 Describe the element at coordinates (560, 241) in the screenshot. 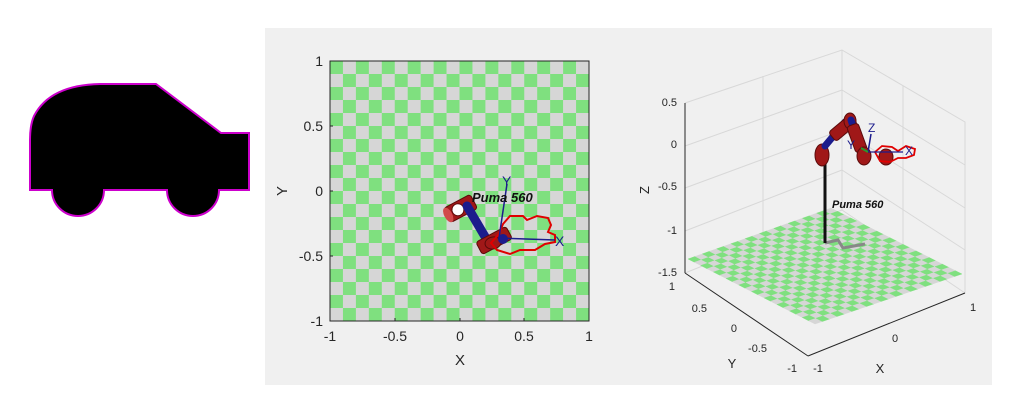

I see `top-view-frame-x-label: X` at that location.